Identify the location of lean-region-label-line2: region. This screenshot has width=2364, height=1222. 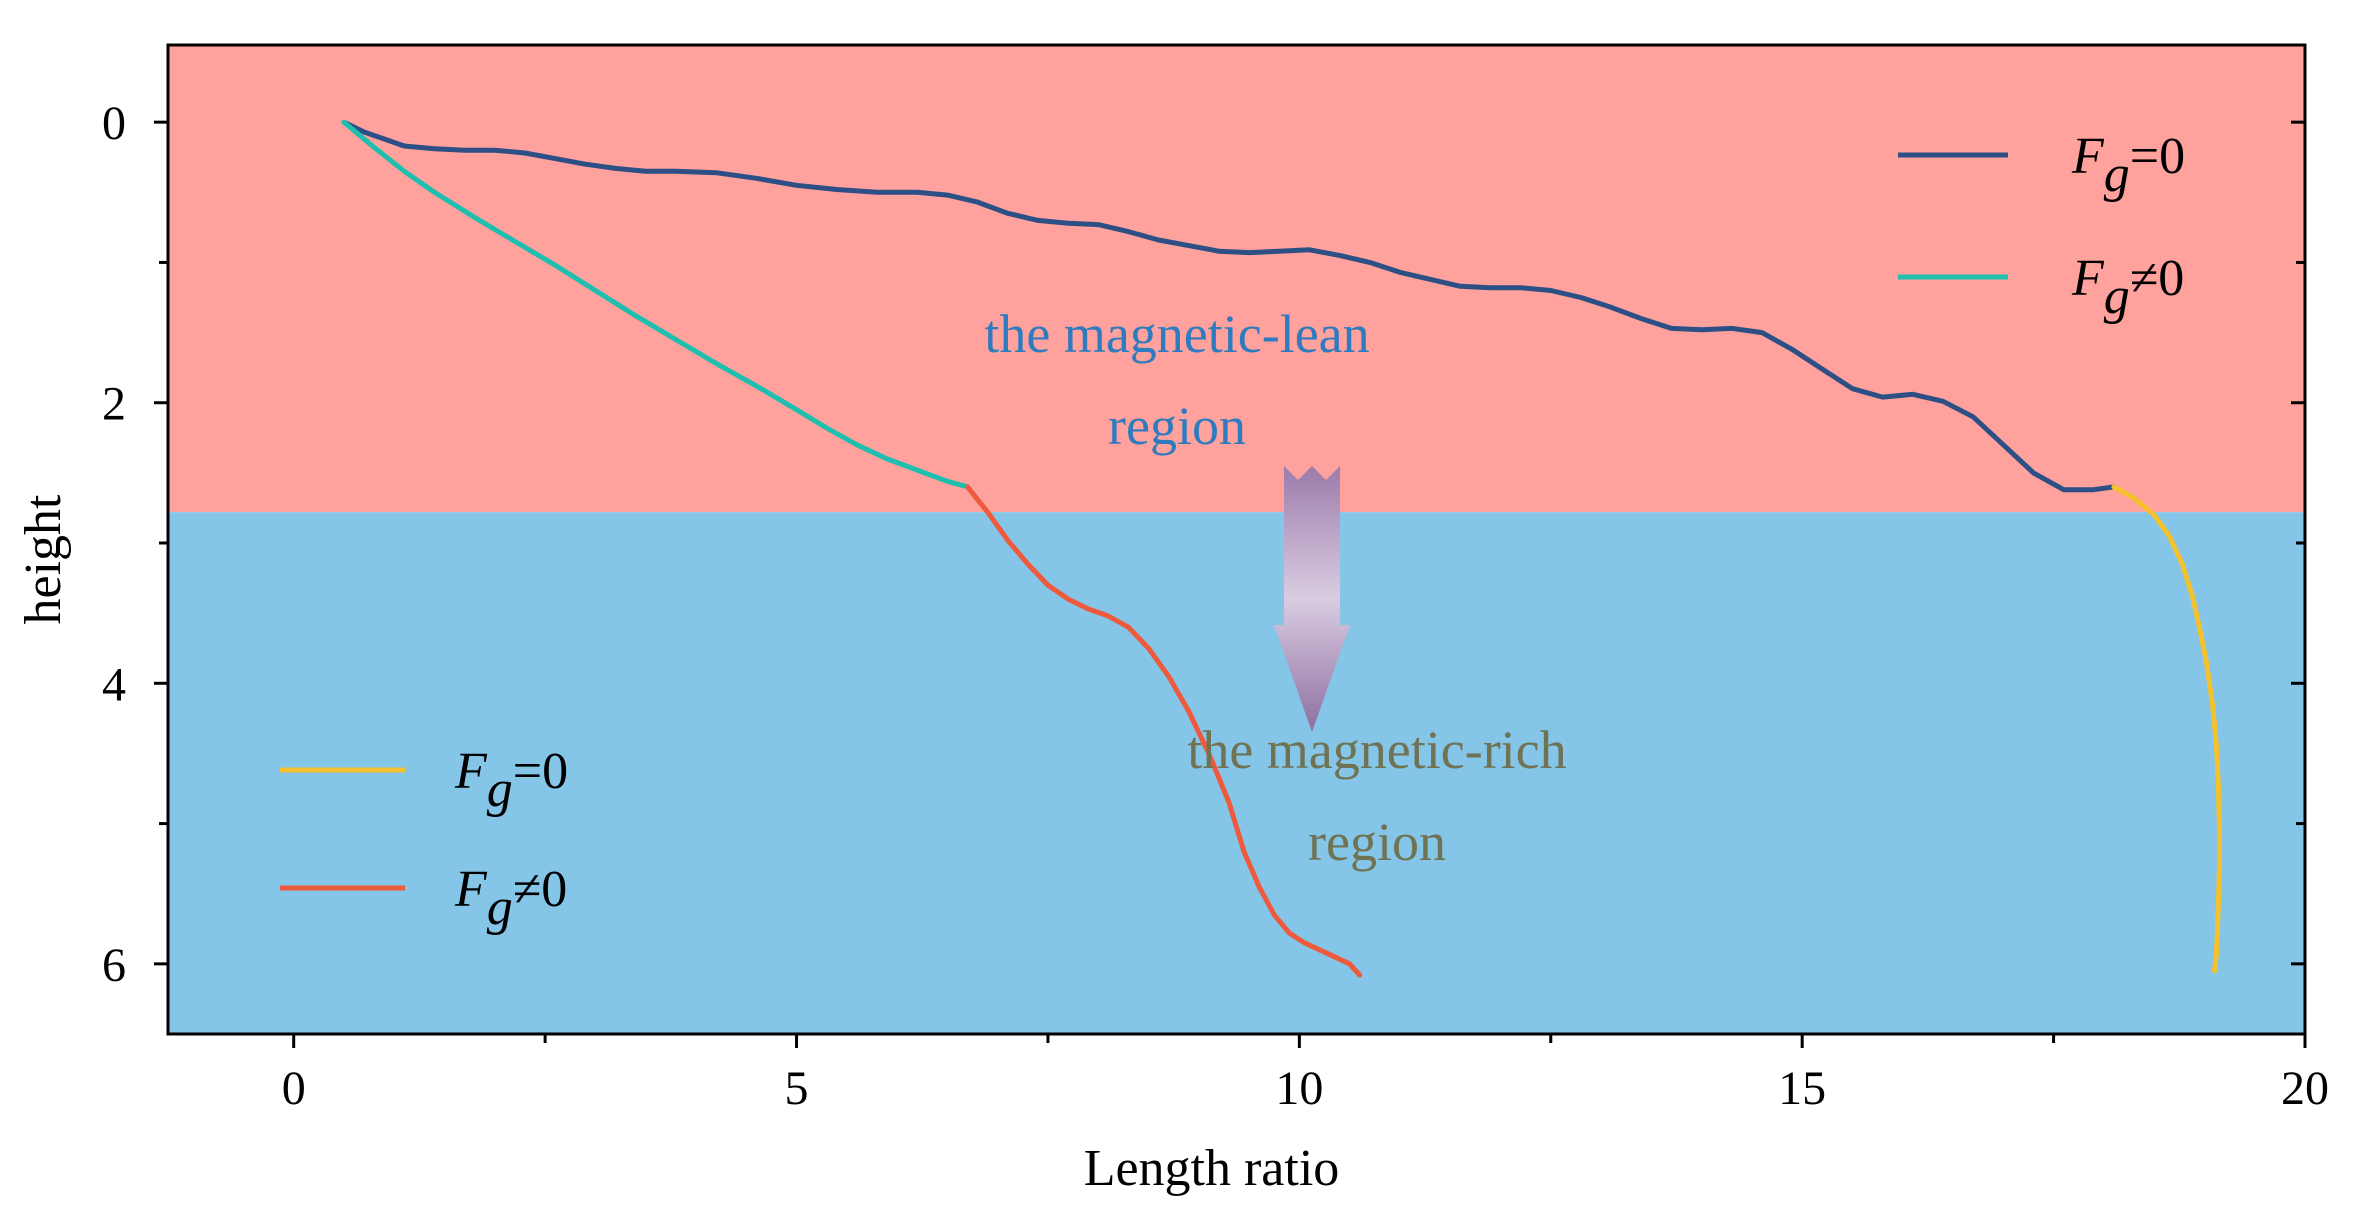
(1177, 426).